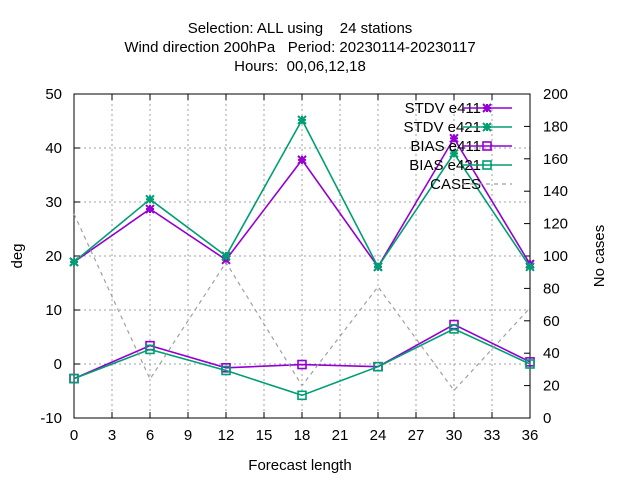 The width and height of the screenshot is (640, 480). What do you see at coordinates (226, 435) in the screenshot?
I see `x-tick-label: 12` at bounding box center [226, 435].